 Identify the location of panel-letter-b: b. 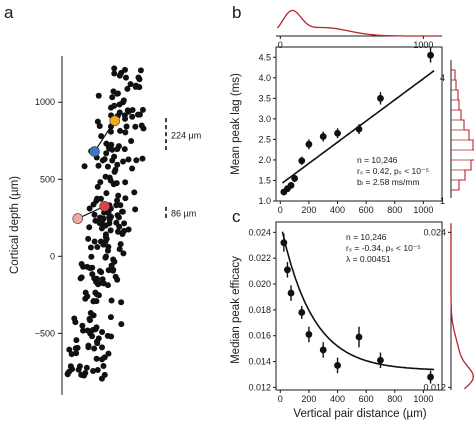
(236, 12).